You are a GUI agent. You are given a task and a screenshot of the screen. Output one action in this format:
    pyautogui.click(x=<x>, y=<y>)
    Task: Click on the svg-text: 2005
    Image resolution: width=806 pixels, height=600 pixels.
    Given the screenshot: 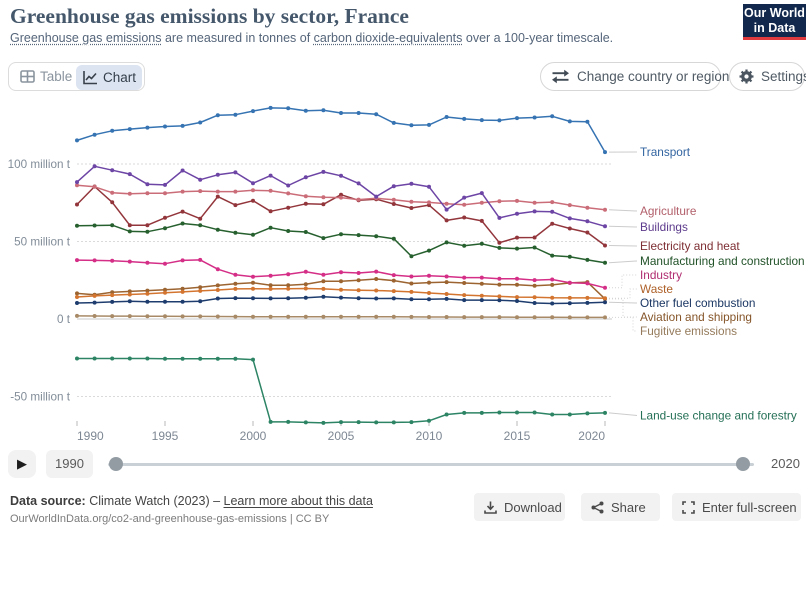 What is the action you would take?
    pyautogui.click(x=341, y=436)
    